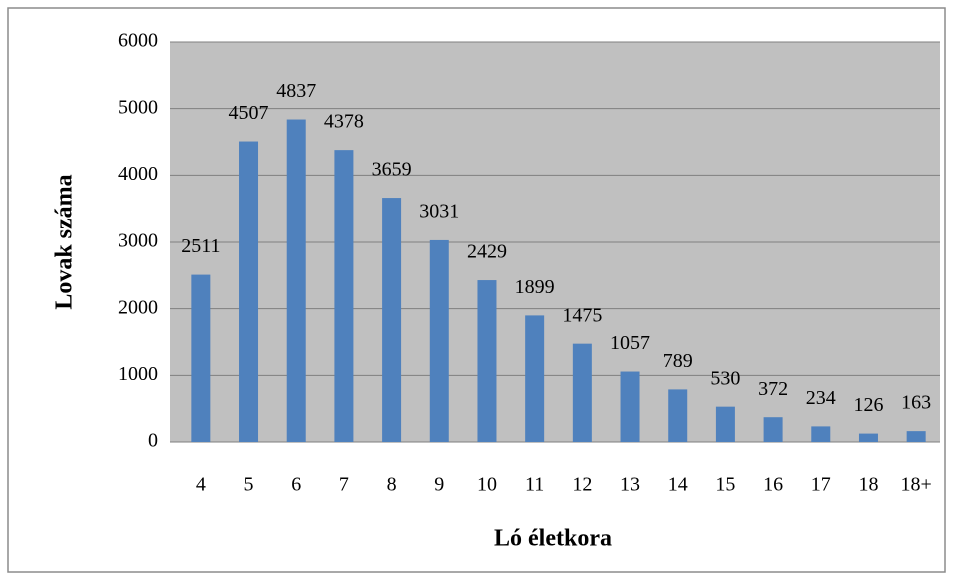 The image size is (954, 580). What do you see at coordinates (153, 441) in the screenshot?
I see `y-tick-label: 0` at bounding box center [153, 441].